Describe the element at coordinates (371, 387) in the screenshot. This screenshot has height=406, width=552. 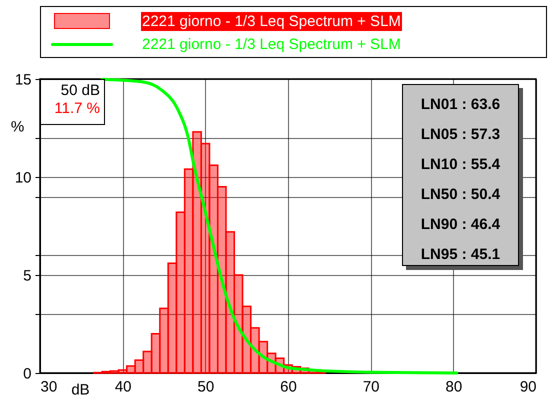
I see `x-tick-label: 70` at that location.